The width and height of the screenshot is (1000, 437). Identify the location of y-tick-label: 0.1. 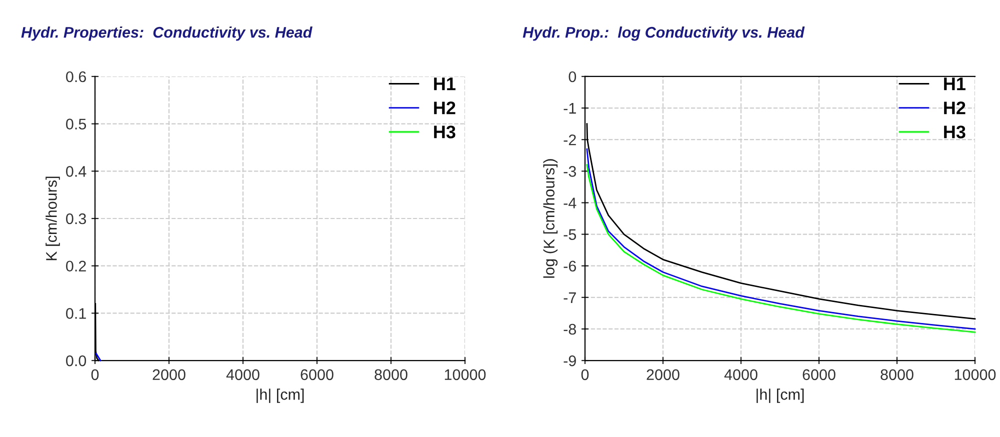
(76, 313).